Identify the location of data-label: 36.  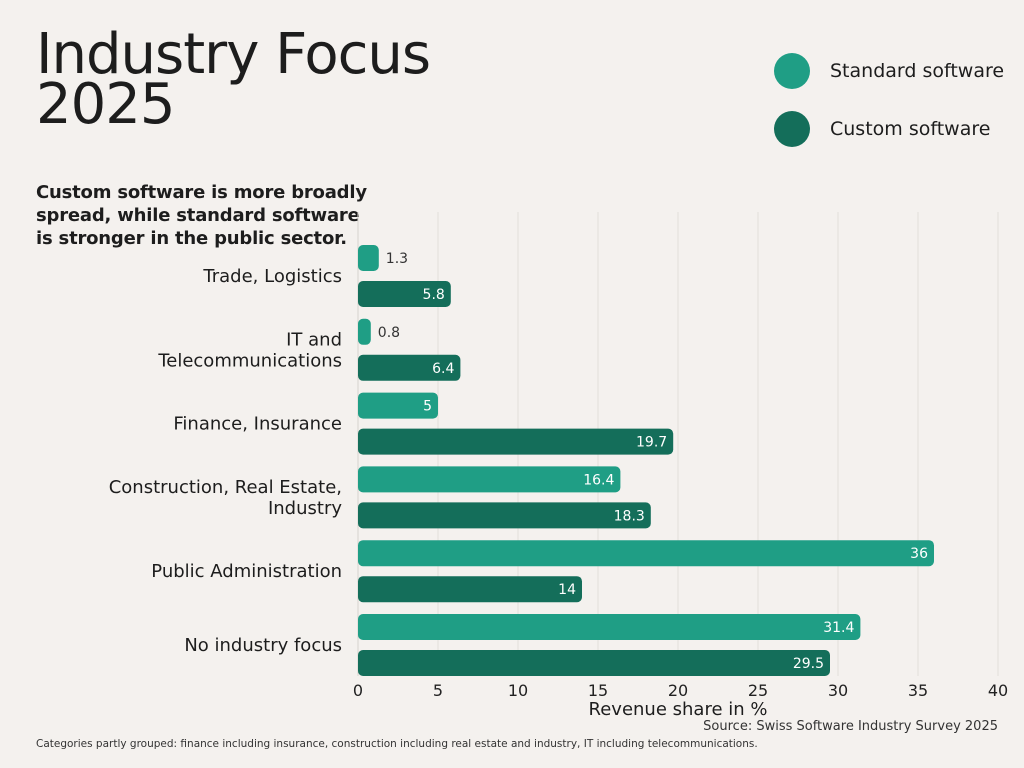
(919, 554).